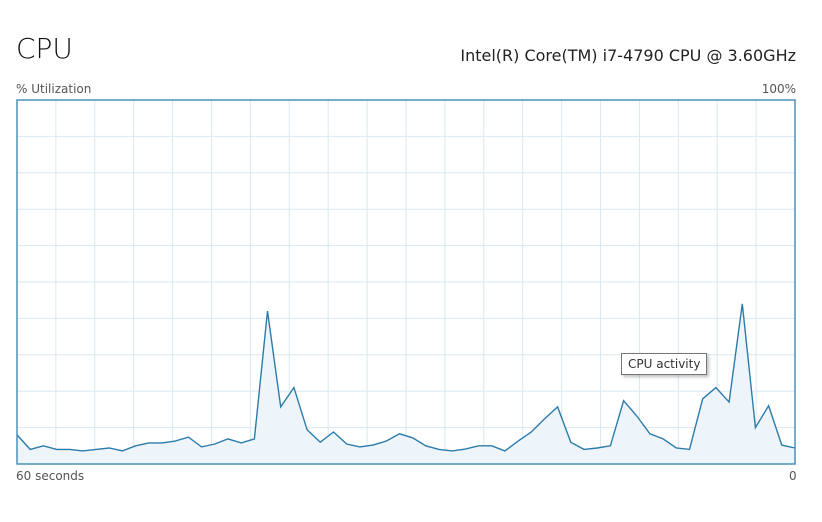 Image resolution: width=822 pixels, height=522 pixels. Describe the element at coordinates (54, 89) in the screenshot. I see `y-axis-label: % Utilization` at that location.